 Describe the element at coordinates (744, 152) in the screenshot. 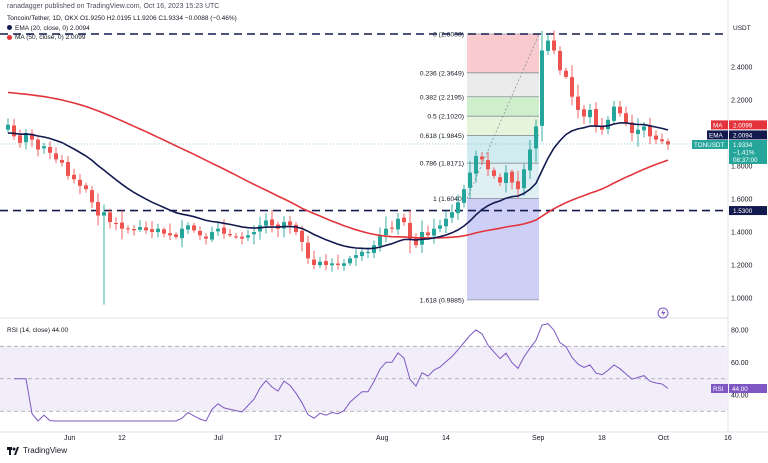

I see `last-price-badge-text: −1.41%` at that location.